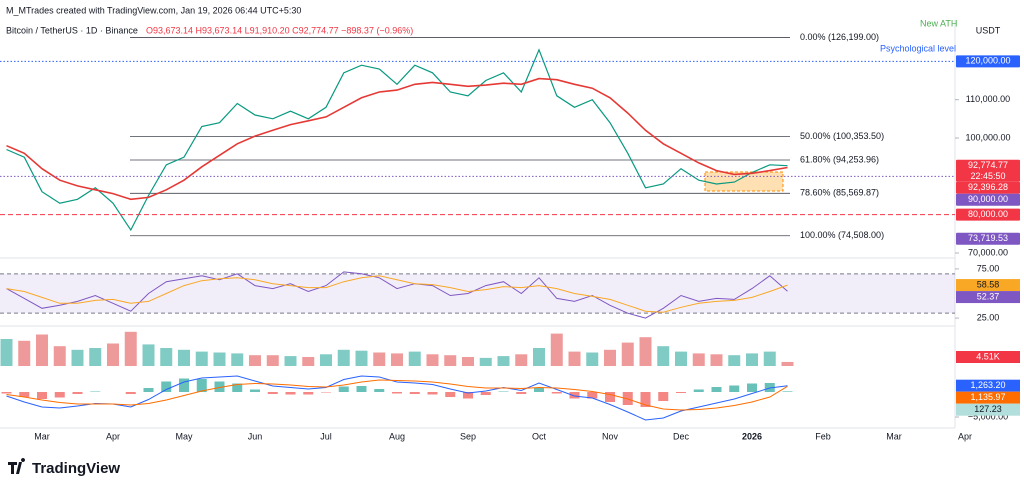  Describe the element at coordinates (988, 199) in the screenshot. I see `price-label: 90,000.00` at that location.